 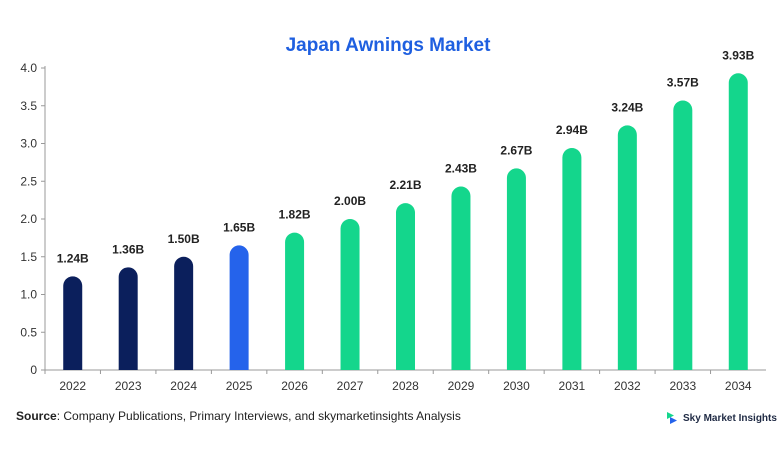 What do you see at coordinates (28, 144) in the screenshot?
I see `y-tick-label: 3.0` at bounding box center [28, 144].